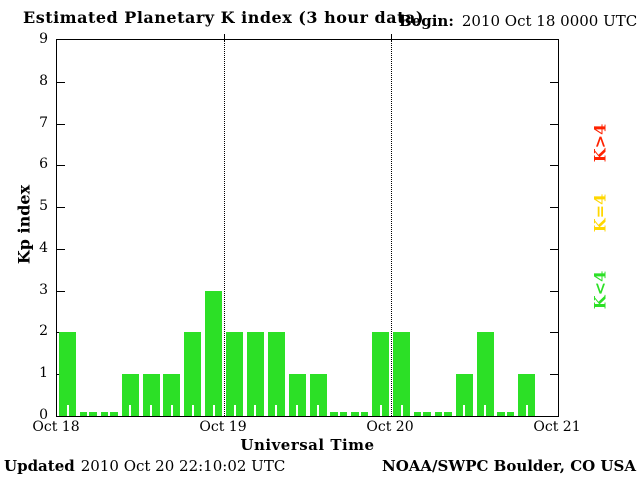 The image size is (640, 480). Describe the element at coordinates (508, 466) in the screenshot. I see `credit-text: NOAA/SWPC Boulder, CO USA` at that location.